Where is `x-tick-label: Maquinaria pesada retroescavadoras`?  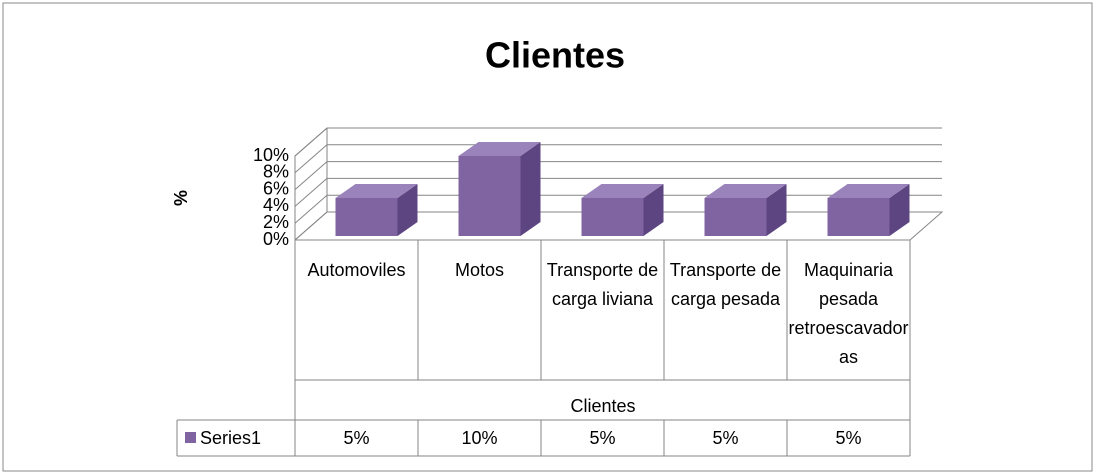
x-tick-label: Maquinaria pesada retroescavadoras is located at coordinates (848, 313).